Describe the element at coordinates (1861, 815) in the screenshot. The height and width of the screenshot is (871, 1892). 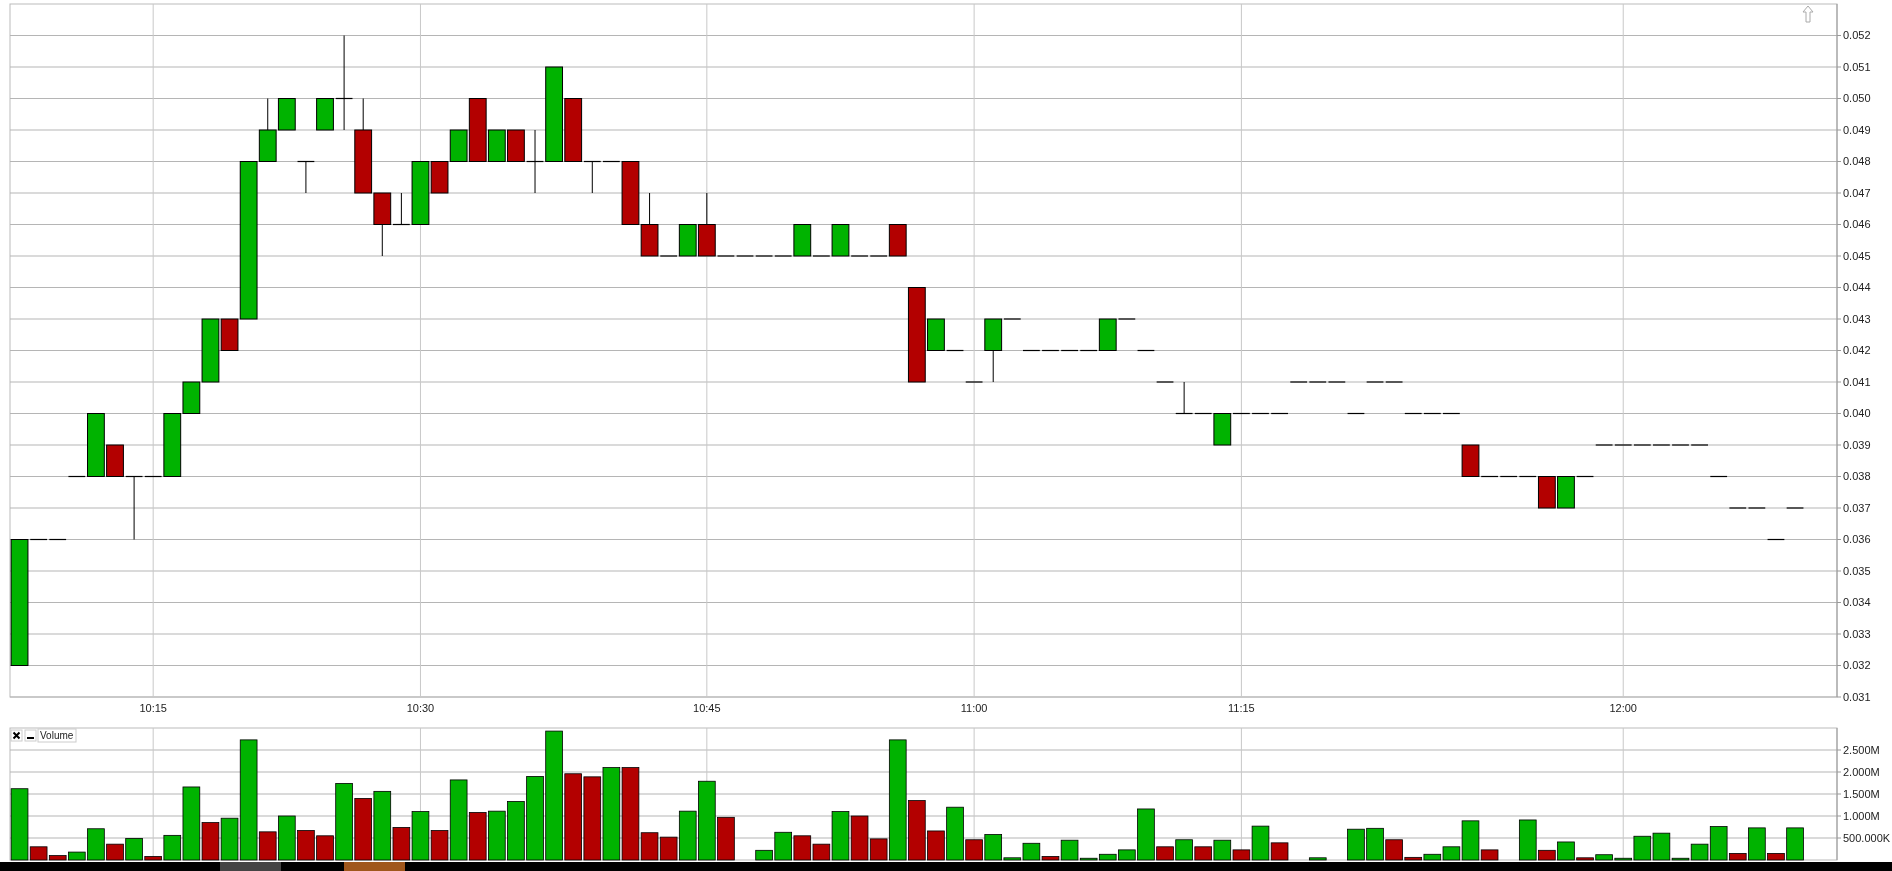
I see `y-tick-label: 1.000M` at that location.